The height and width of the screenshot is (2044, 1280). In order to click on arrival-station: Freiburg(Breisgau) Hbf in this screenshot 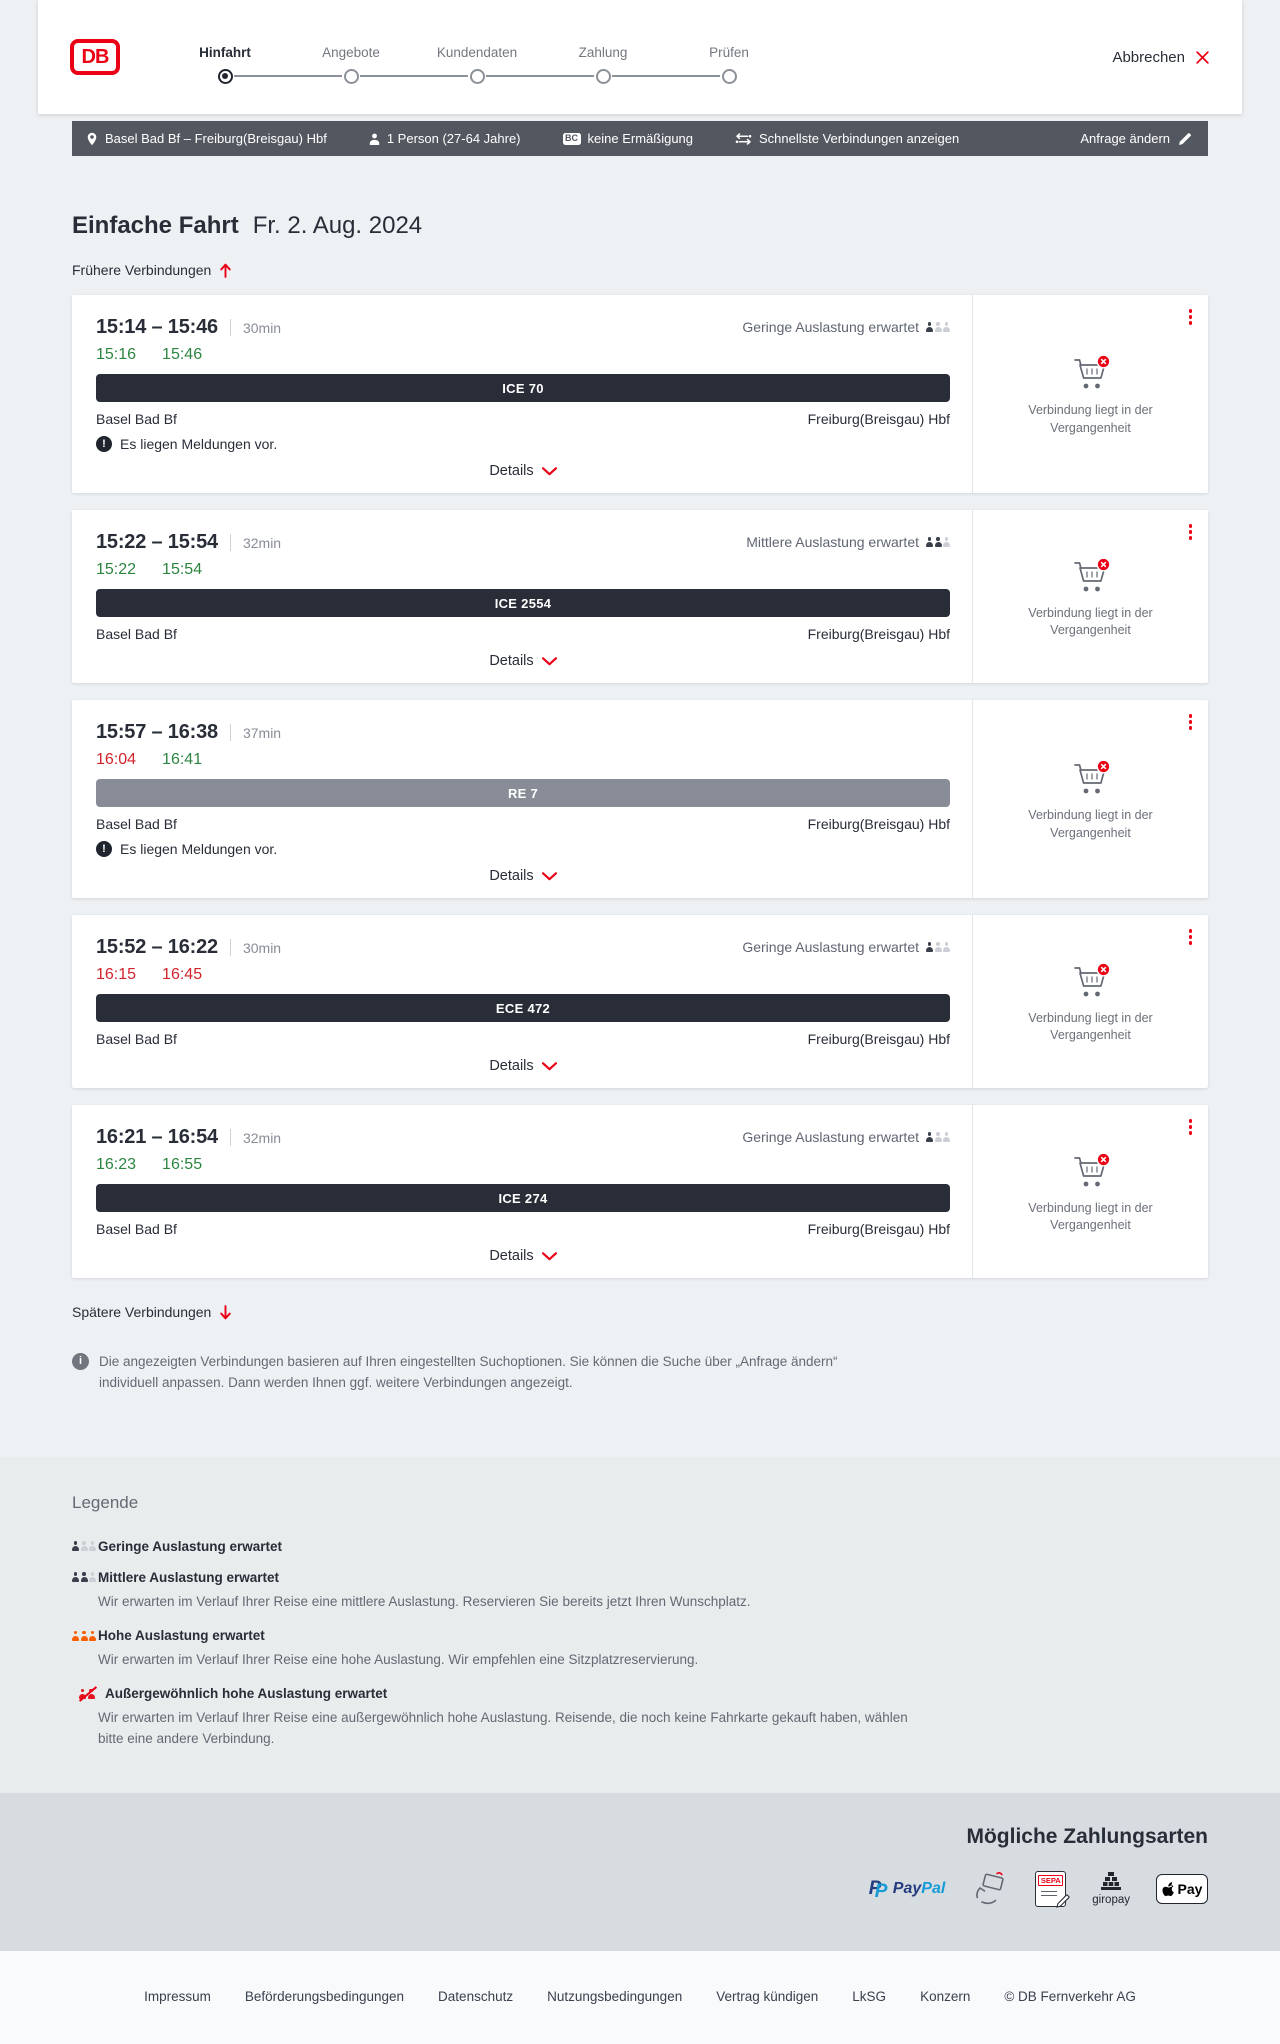, I will do `click(878, 419)`.